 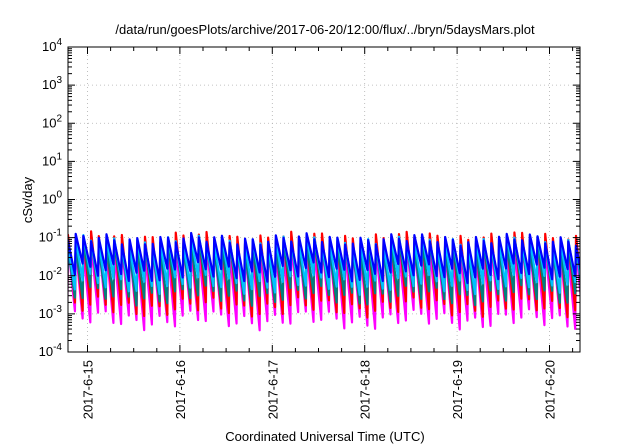 What do you see at coordinates (272, 389) in the screenshot?
I see `x-tick-label: 2017-6-17` at bounding box center [272, 389].